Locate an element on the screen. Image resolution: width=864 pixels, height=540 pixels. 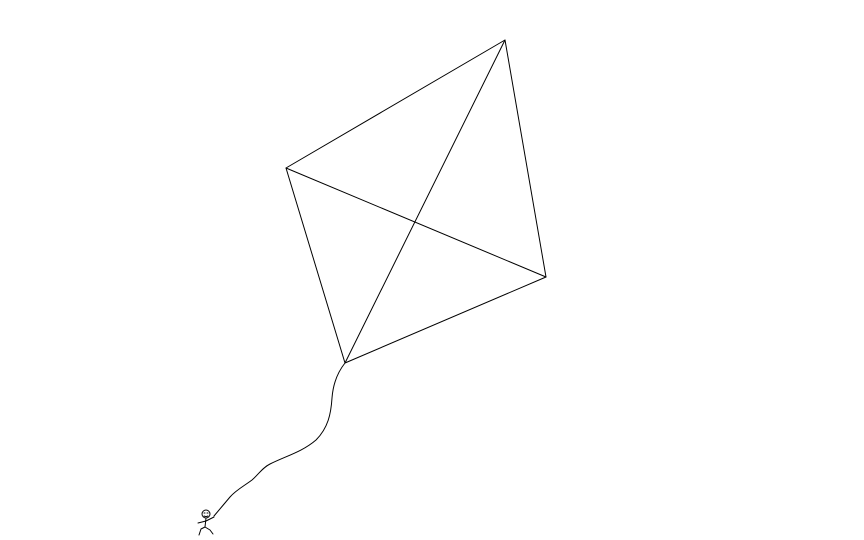
stick-figure-body is located at coordinates (205, 522).